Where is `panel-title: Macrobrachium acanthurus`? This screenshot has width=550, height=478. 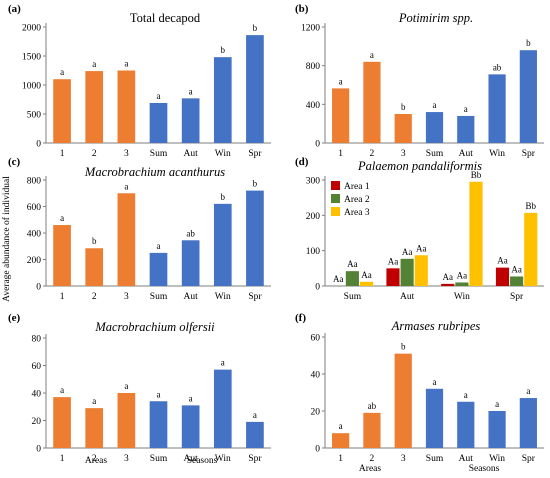
panel-title: Macrobrachium acanthurus is located at coordinates (154, 172).